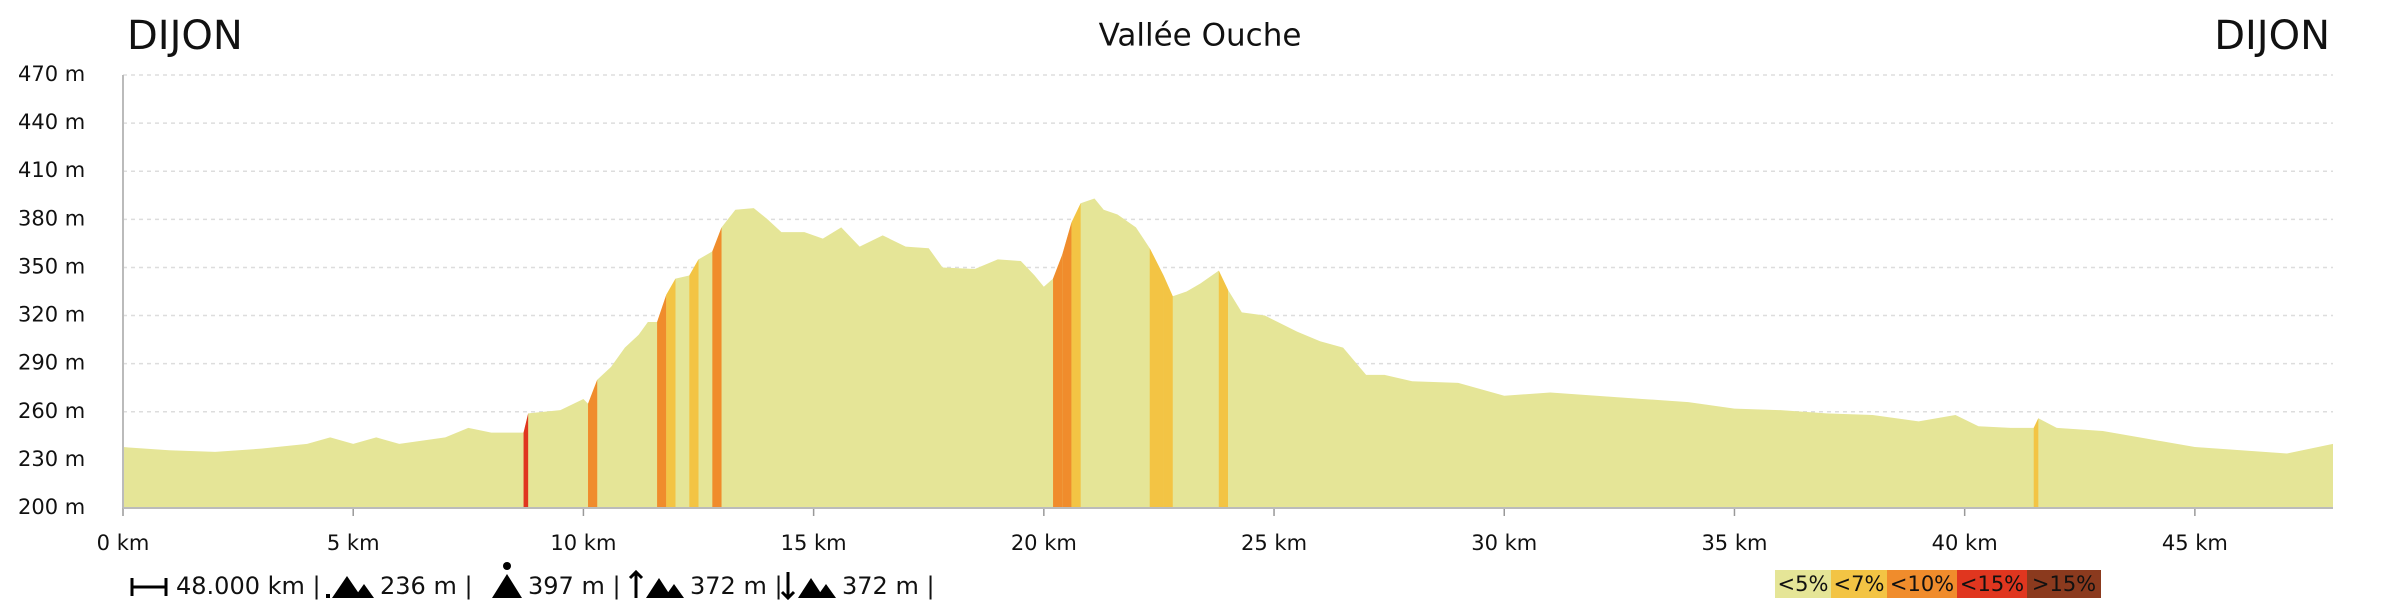 The image size is (2400, 600). I want to click on max-dot, so click(507, 566).